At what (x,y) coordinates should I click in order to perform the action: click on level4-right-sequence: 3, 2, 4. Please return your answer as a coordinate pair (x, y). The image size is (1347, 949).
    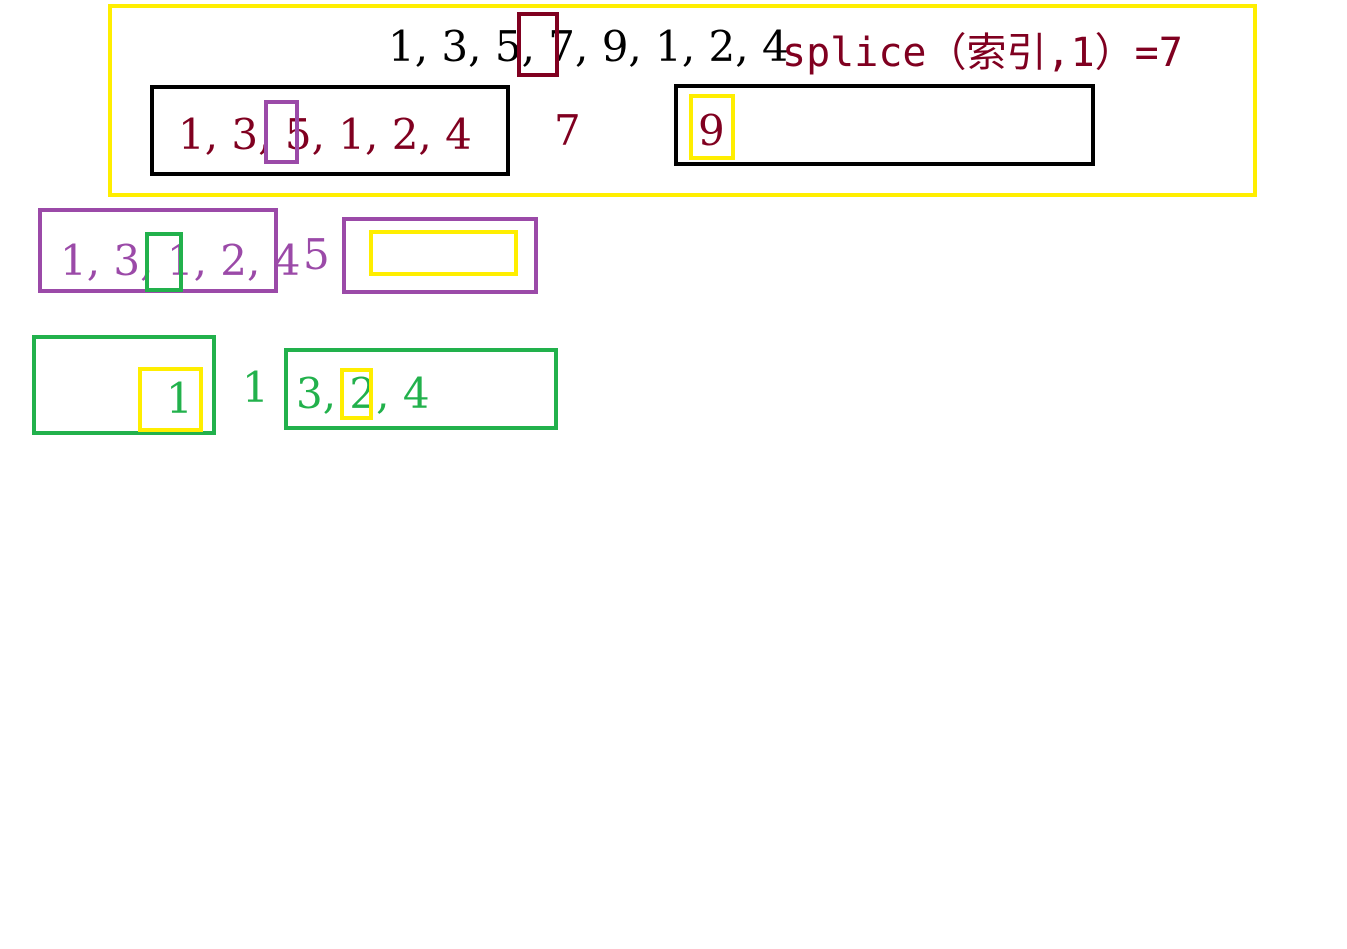
    Looking at the image, I should click on (363, 393).